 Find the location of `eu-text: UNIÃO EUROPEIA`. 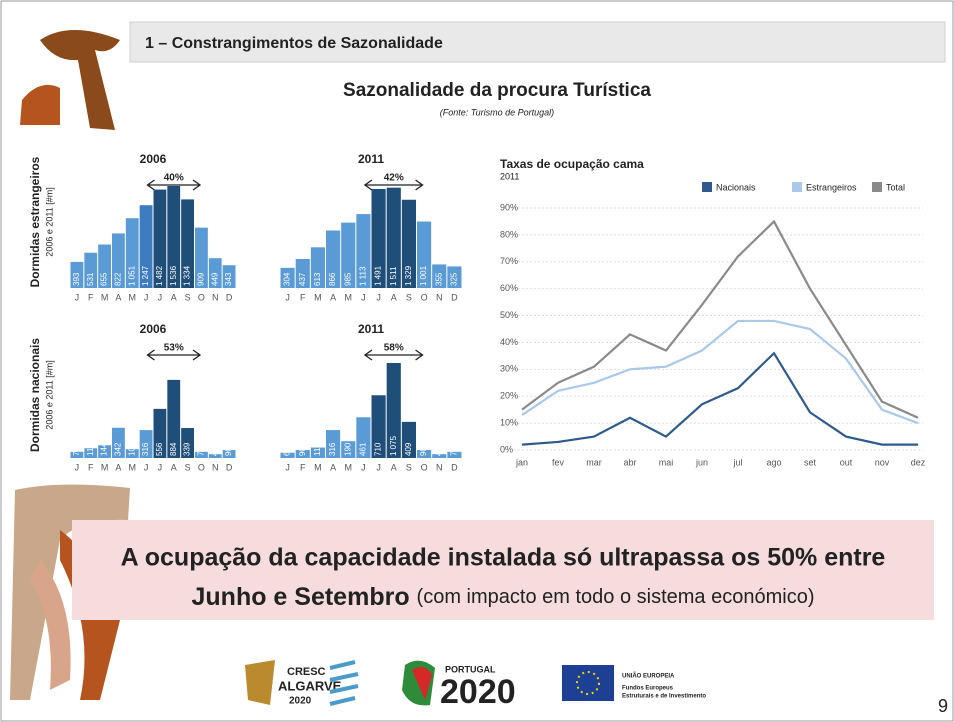

eu-text: UNIÃO EUROPEIA is located at coordinates (648, 676).